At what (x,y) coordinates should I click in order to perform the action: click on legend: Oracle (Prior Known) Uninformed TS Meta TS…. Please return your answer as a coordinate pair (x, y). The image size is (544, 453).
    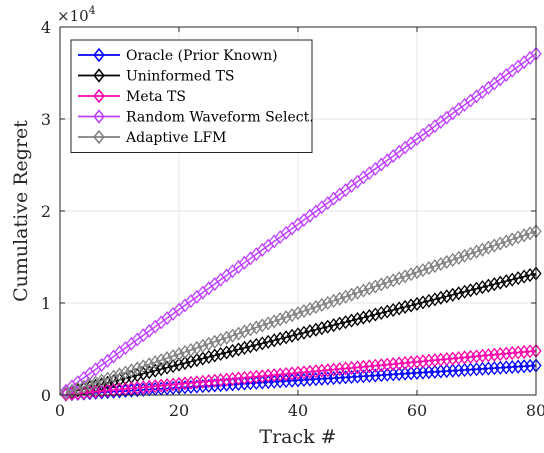
    Looking at the image, I should click on (192, 96).